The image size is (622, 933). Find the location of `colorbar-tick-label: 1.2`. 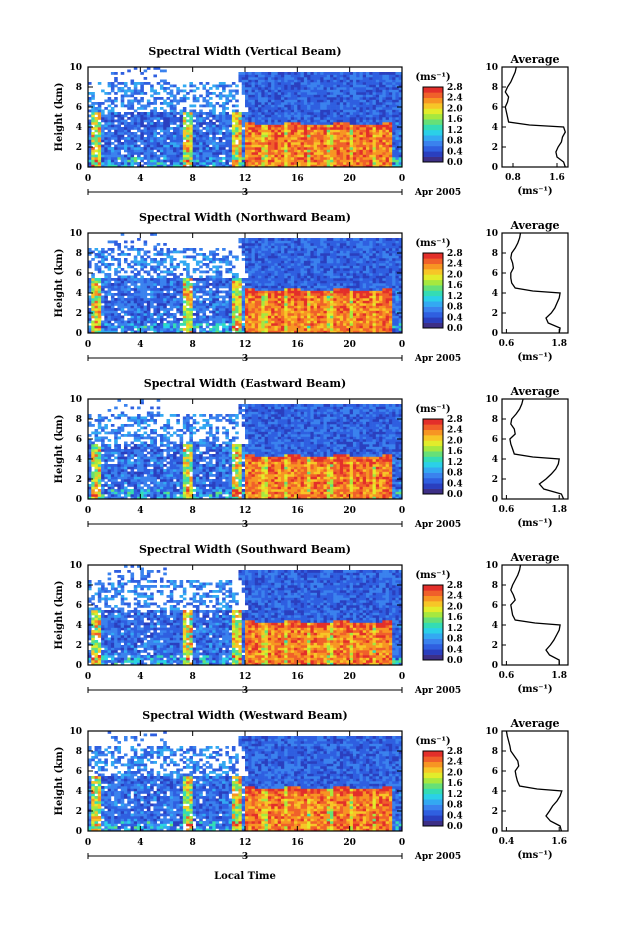

colorbar-tick-label: 1.2 is located at coordinates (455, 131).